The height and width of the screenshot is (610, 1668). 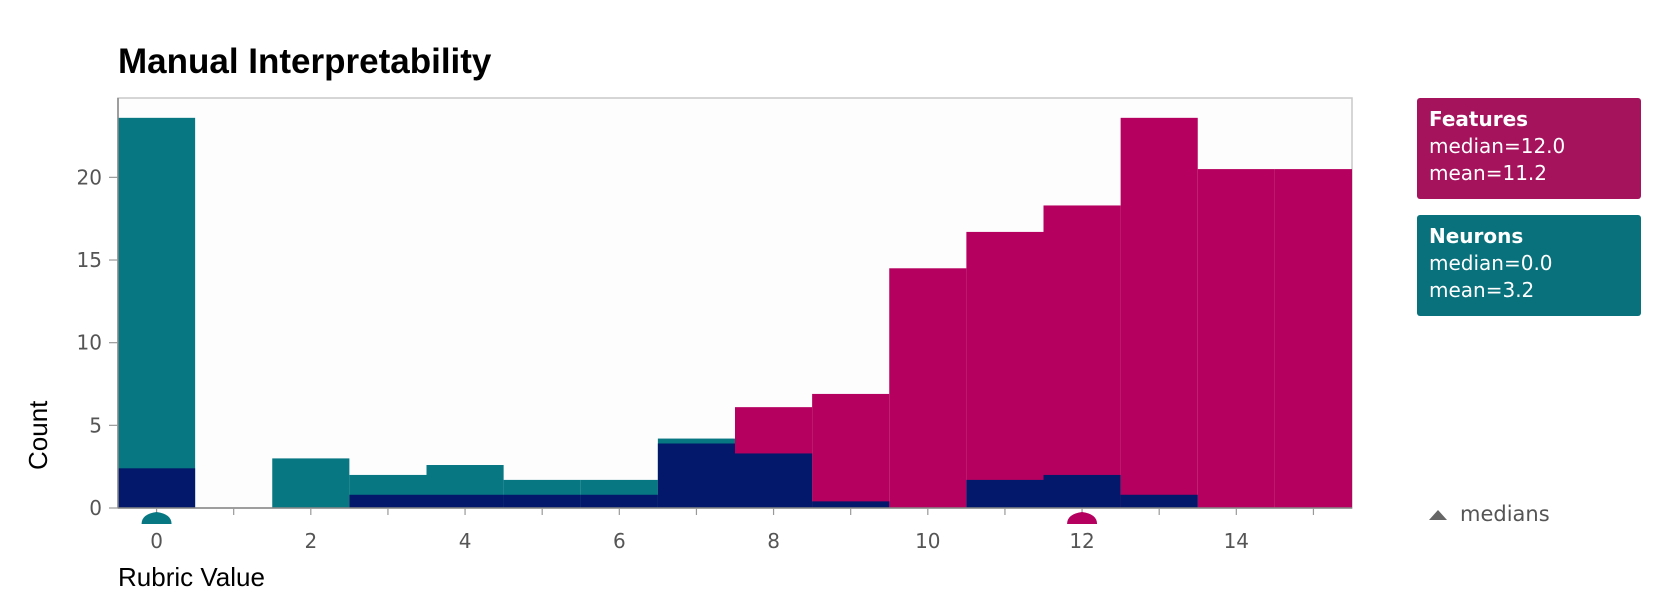 I want to click on legend-neurons-mean: mean=3.2, so click(x=1482, y=290).